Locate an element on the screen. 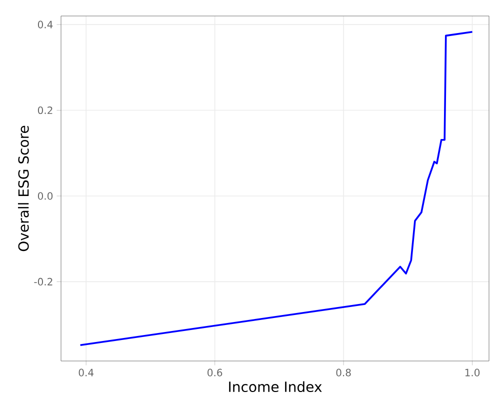 The height and width of the screenshot is (406, 492). x-axis-title: Income Index is located at coordinates (275, 386).